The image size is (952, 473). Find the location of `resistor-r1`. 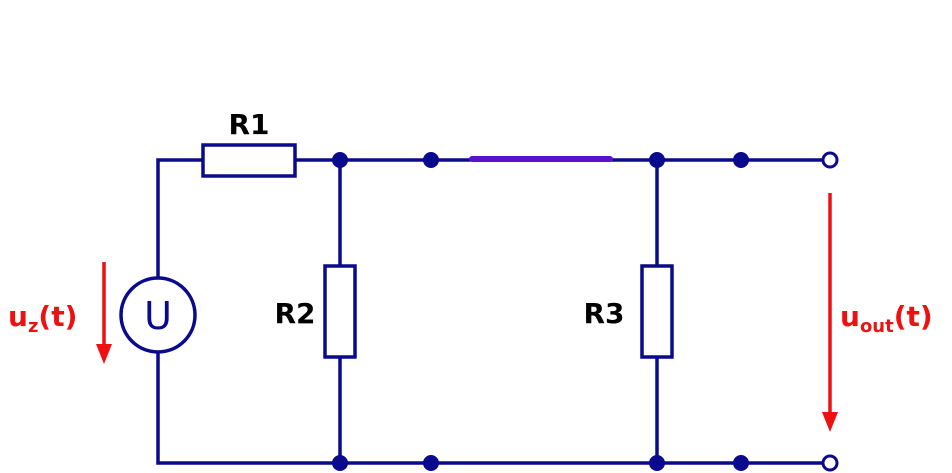

resistor-r1 is located at coordinates (249, 160).